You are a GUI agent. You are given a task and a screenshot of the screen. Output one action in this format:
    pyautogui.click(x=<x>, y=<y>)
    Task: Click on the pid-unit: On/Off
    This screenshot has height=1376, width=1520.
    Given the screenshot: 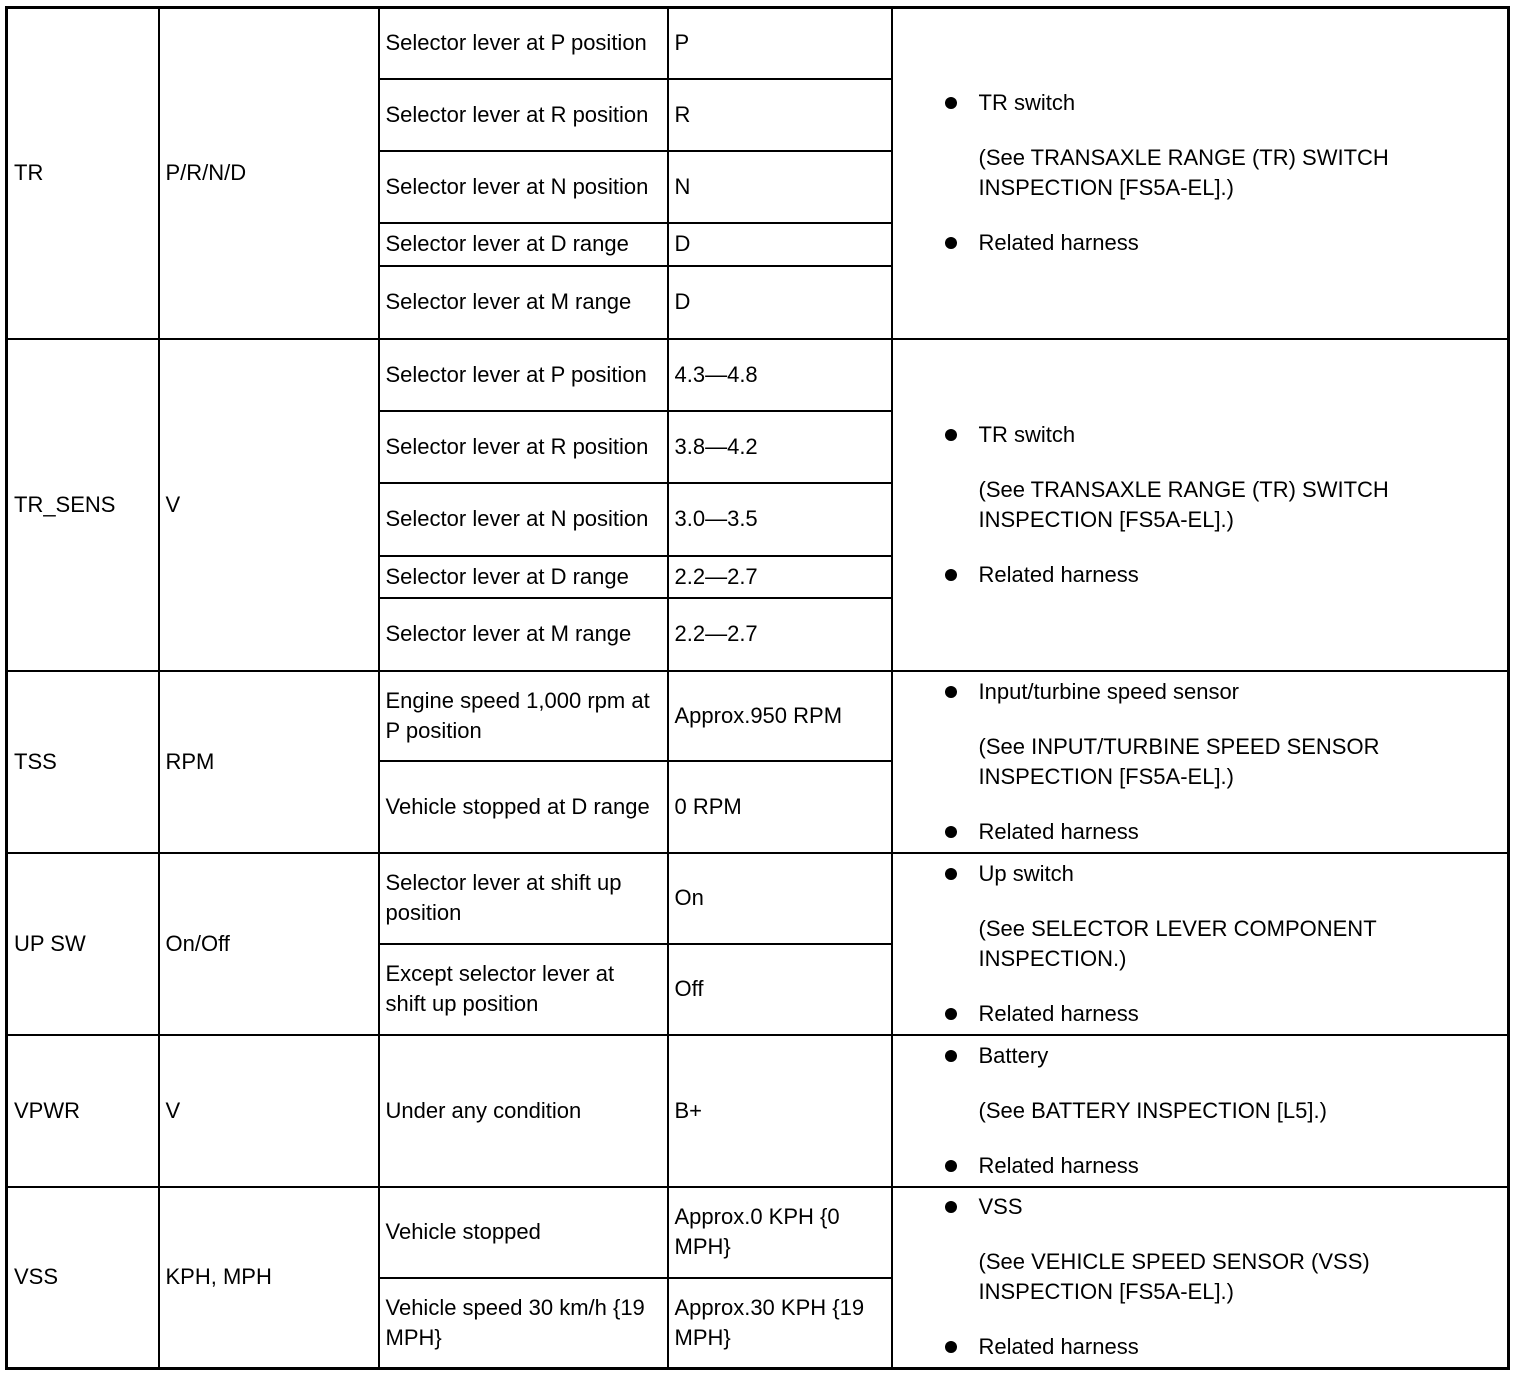 What is the action you would take?
    pyautogui.click(x=268, y=943)
    